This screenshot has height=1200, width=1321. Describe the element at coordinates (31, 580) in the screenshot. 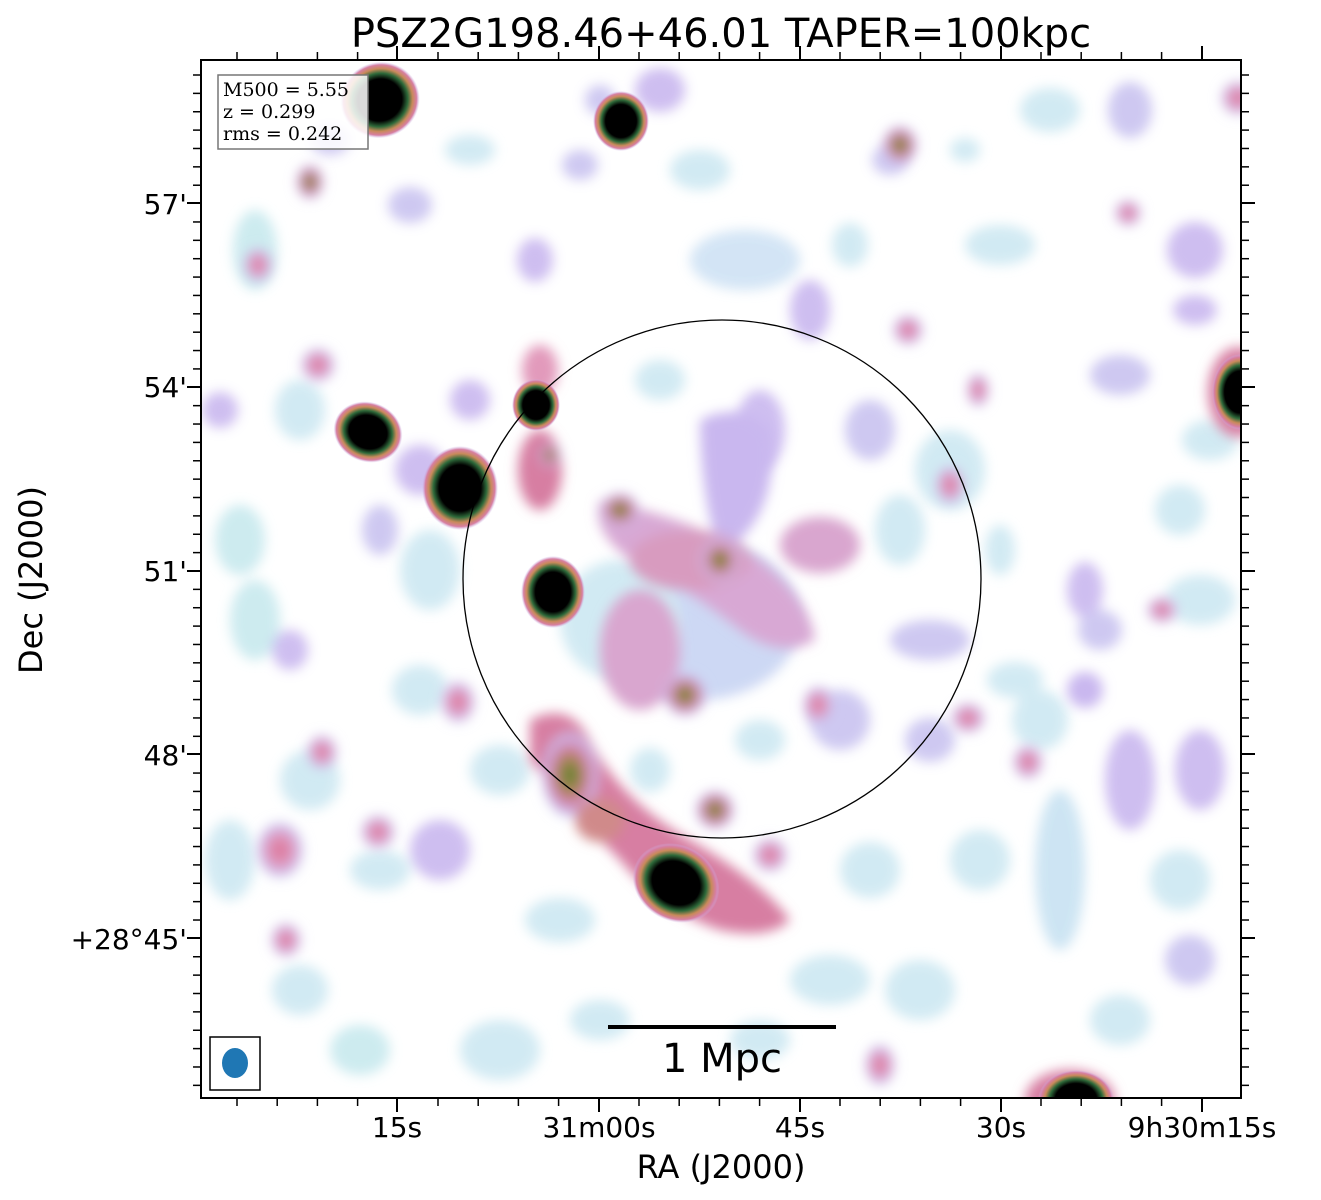

I see `y-axis-label: Dec (J2000)` at that location.